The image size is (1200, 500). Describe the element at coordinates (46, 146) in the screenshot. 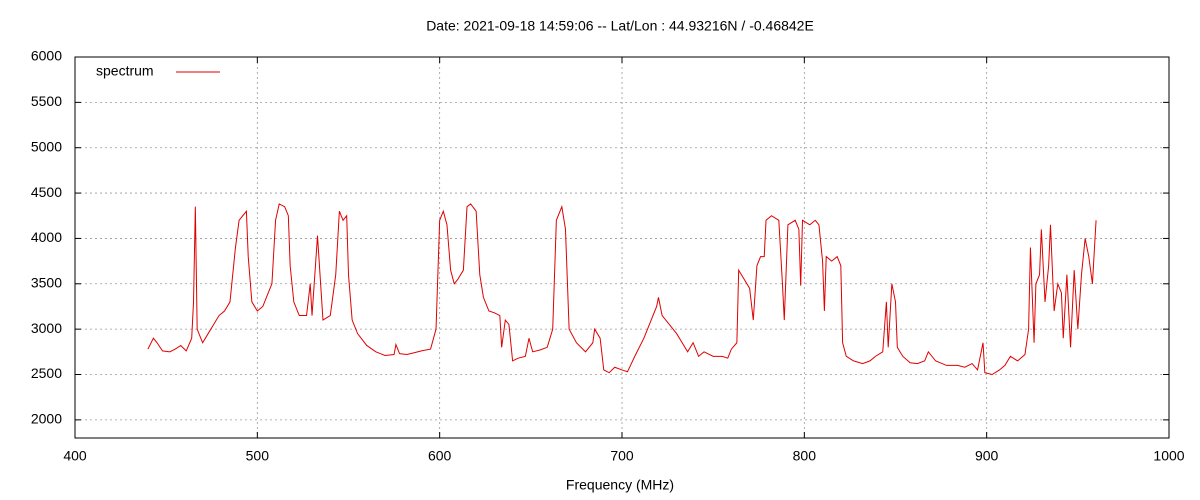

I see `y-tick-label: 5000` at that location.